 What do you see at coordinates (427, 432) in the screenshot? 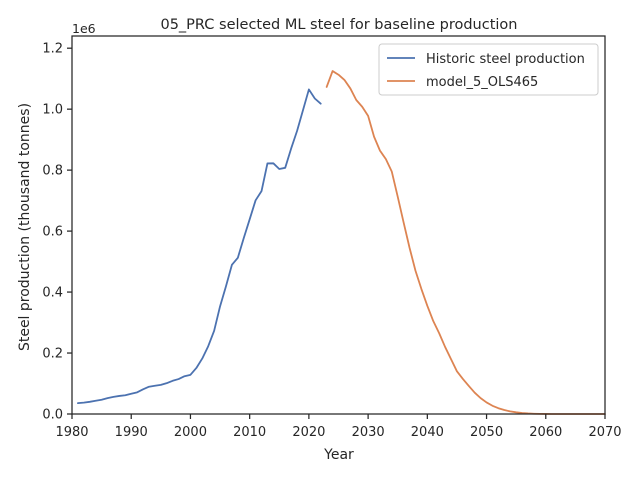
I see `x-tick-label: 2040` at bounding box center [427, 432].